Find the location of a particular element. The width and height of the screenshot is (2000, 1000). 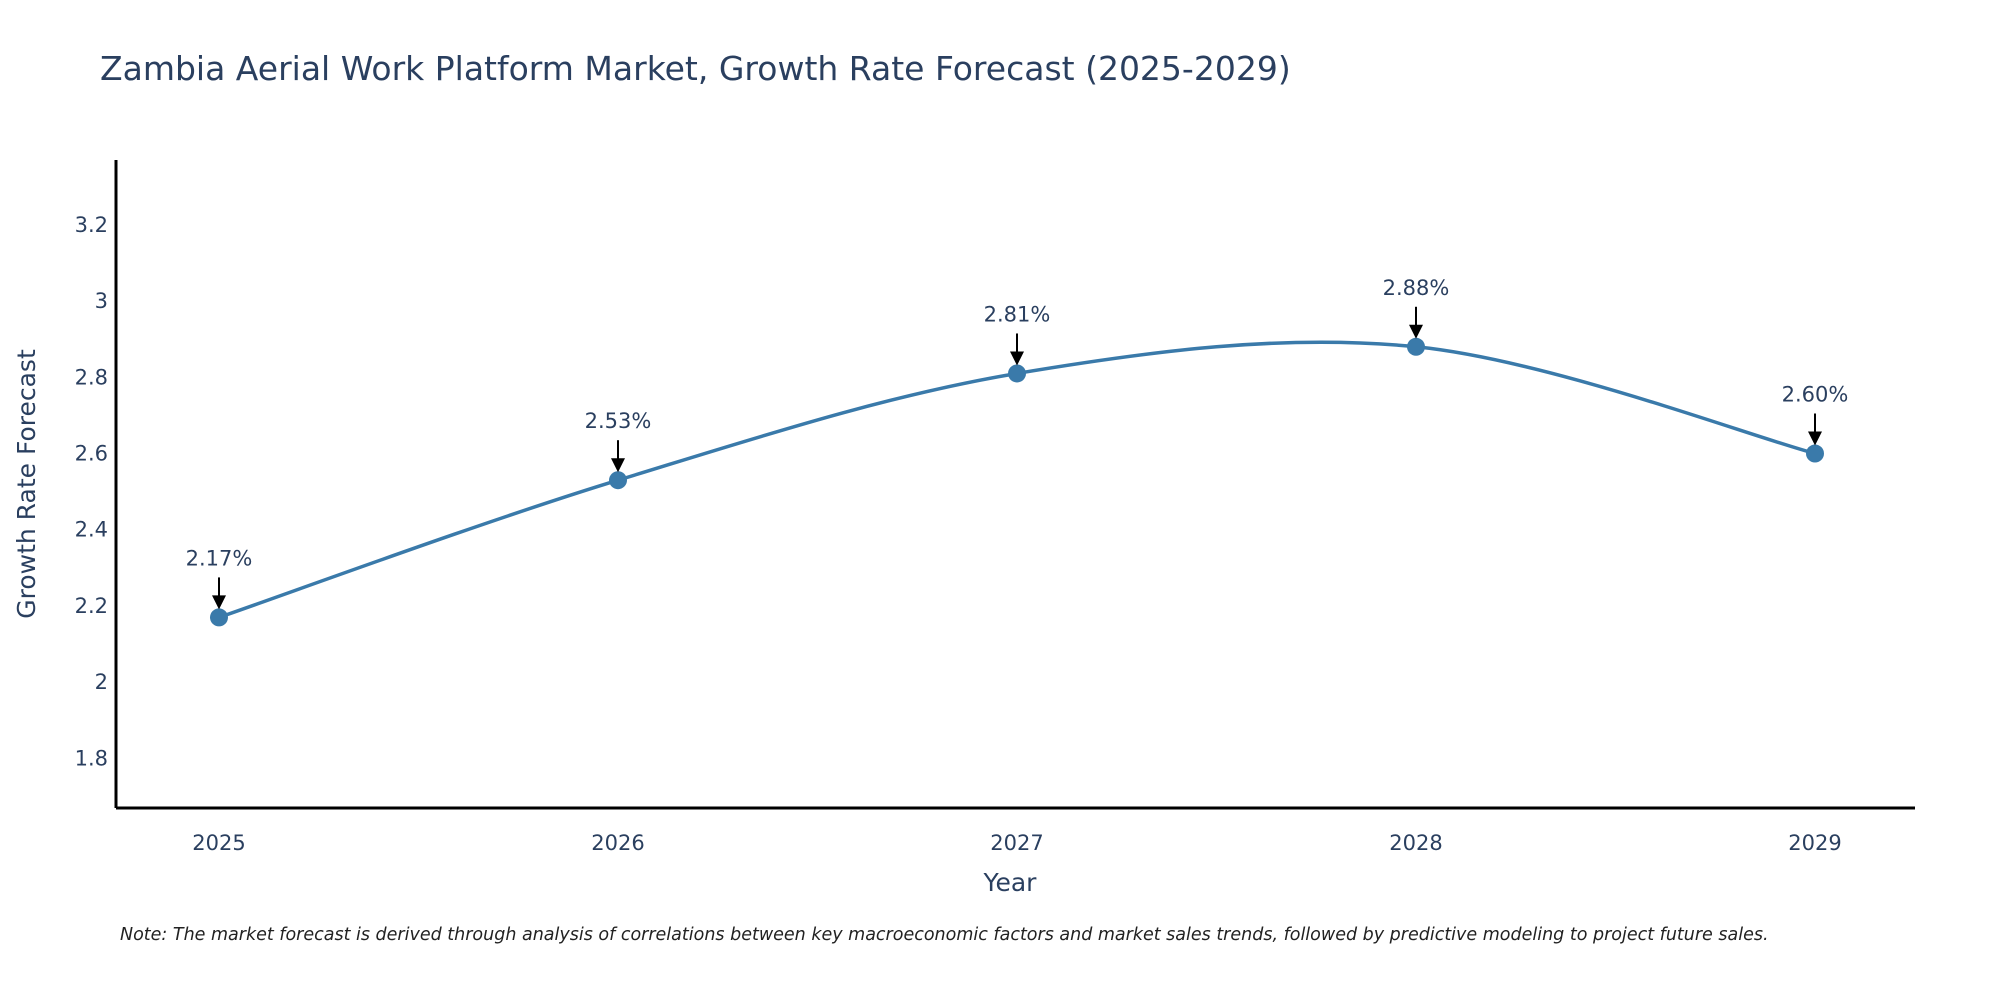

y-tick-label: 2.2 is located at coordinates (91, 606).